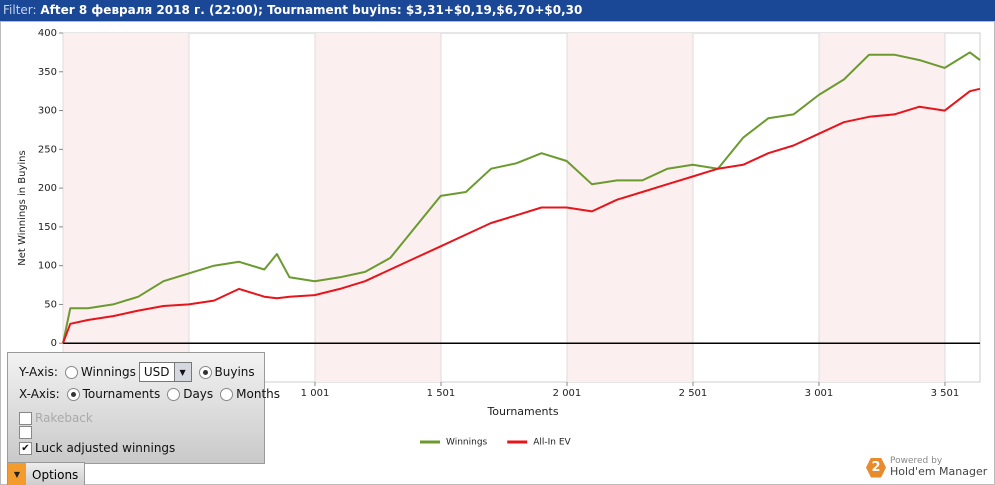 The image size is (995, 485). What do you see at coordinates (182, 372) in the screenshot?
I see `dropdown-arrow: ▼` at bounding box center [182, 372].